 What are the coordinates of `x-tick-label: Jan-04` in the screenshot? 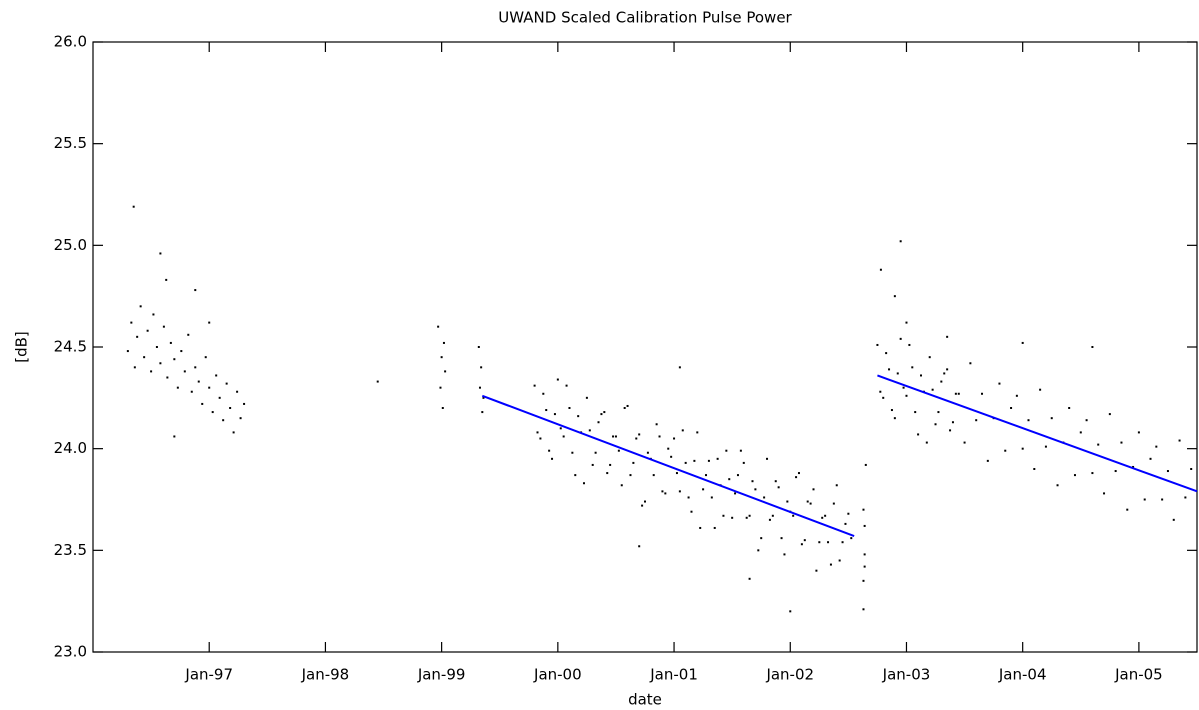 It's located at (1022, 675).